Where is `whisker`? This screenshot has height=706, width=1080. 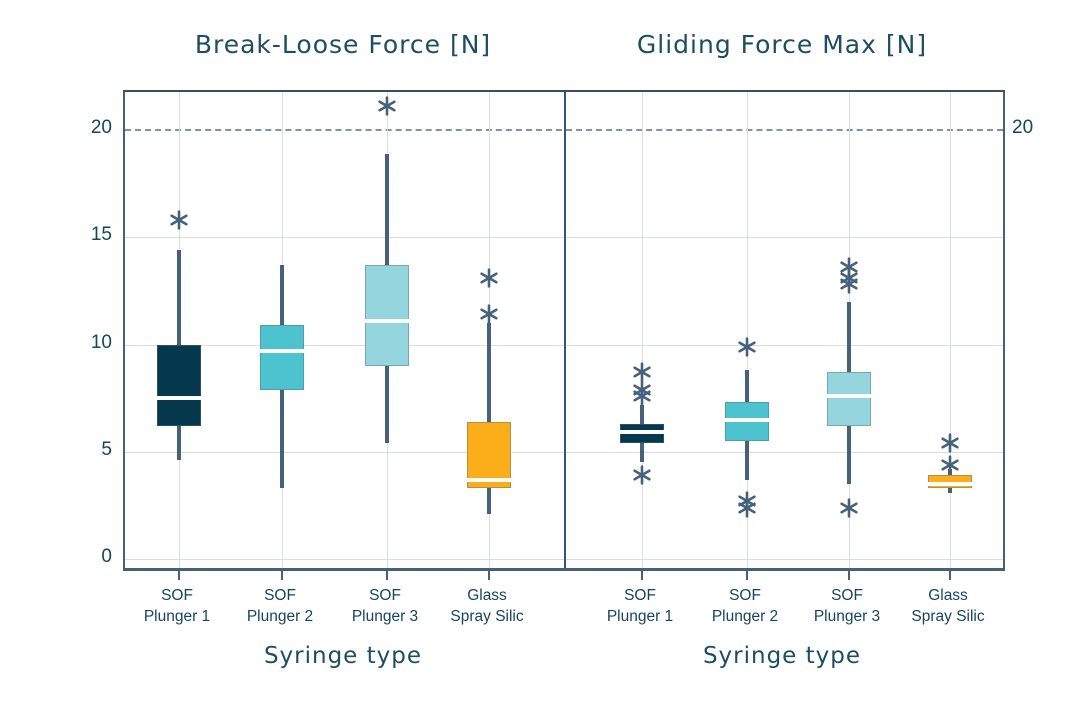
whisker is located at coordinates (489, 418).